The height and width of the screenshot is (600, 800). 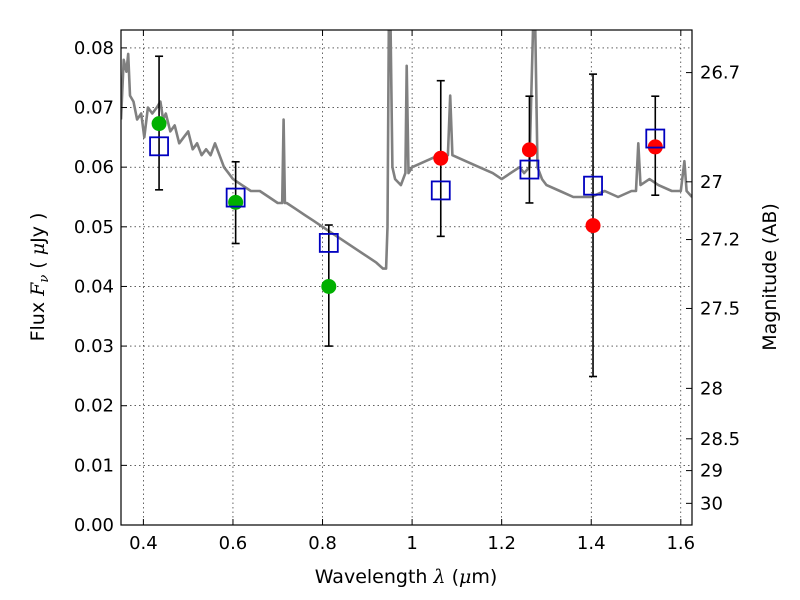 What do you see at coordinates (94, 167) in the screenshot?
I see `y-tick-label: 0.06` at bounding box center [94, 167].